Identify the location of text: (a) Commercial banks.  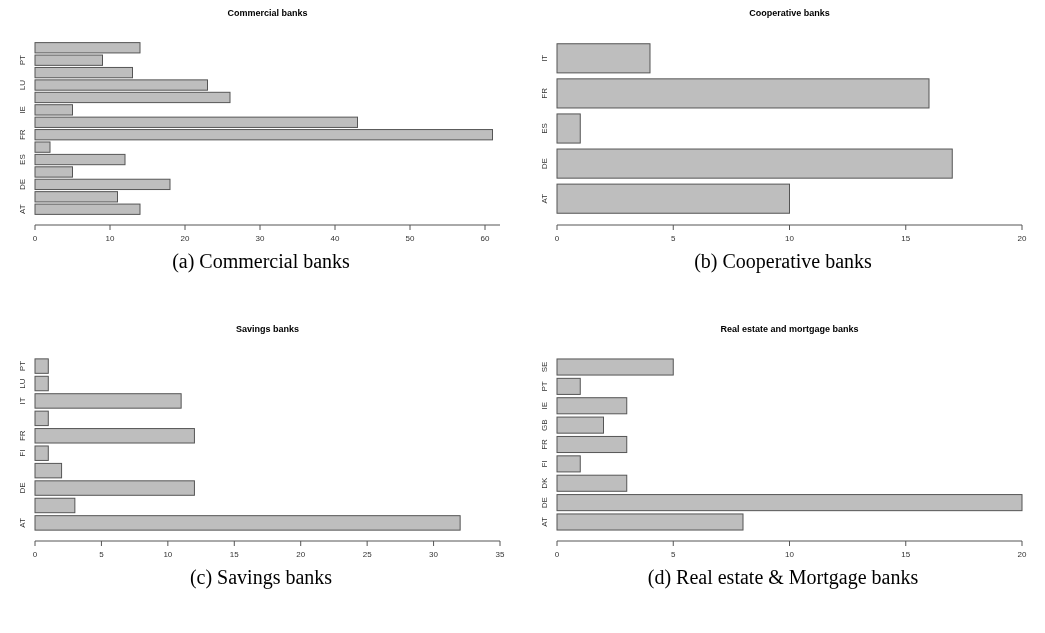
(261, 261).